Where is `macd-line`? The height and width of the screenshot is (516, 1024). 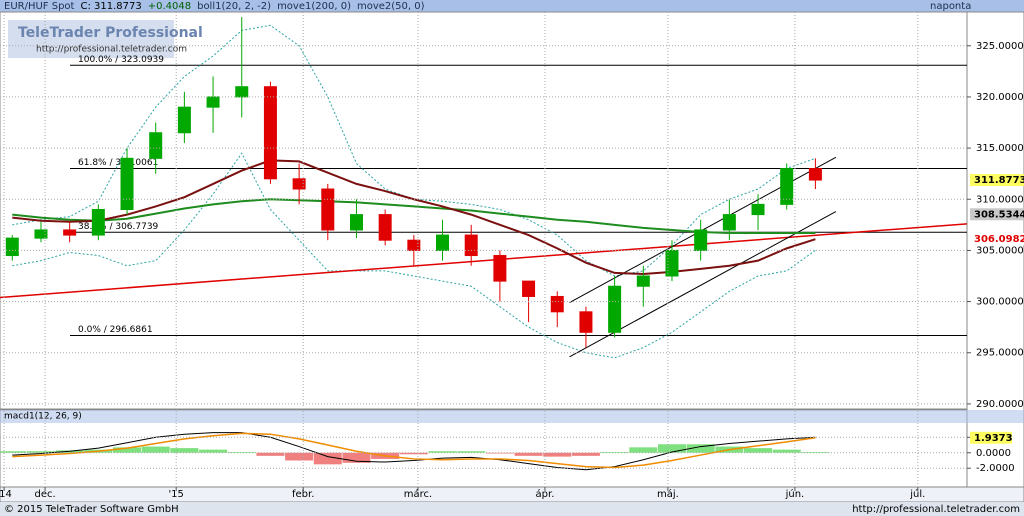 macd-line is located at coordinates (414, 451).